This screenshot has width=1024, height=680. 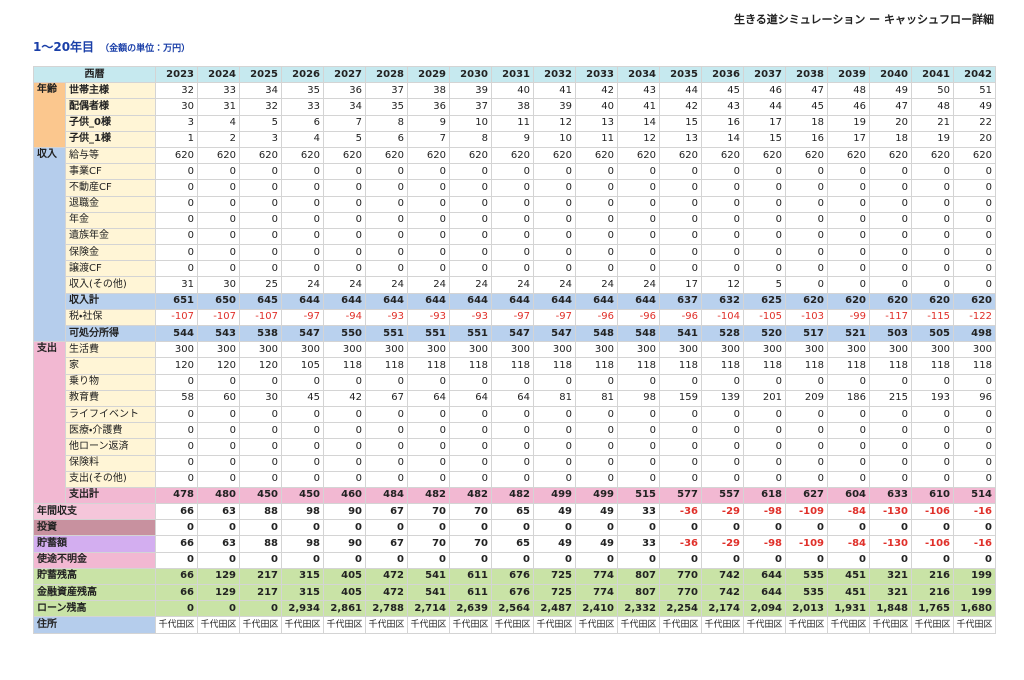 What do you see at coordinates (764, 495) in the screenshot?
I see `value-cell: 618` at bounding box center [764, 495].